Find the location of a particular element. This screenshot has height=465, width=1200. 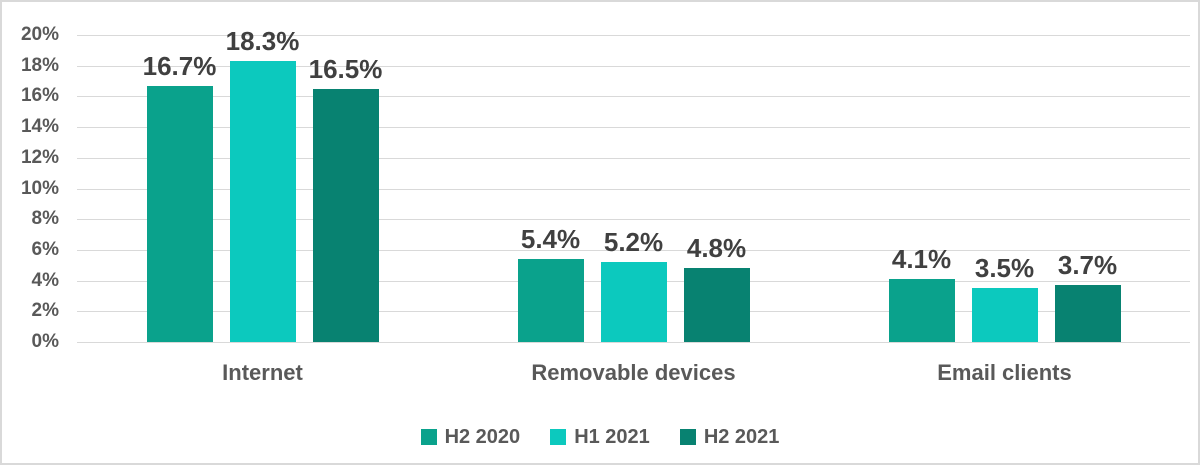

legend-item: H2 2021 is located at coordinates (729, 437).